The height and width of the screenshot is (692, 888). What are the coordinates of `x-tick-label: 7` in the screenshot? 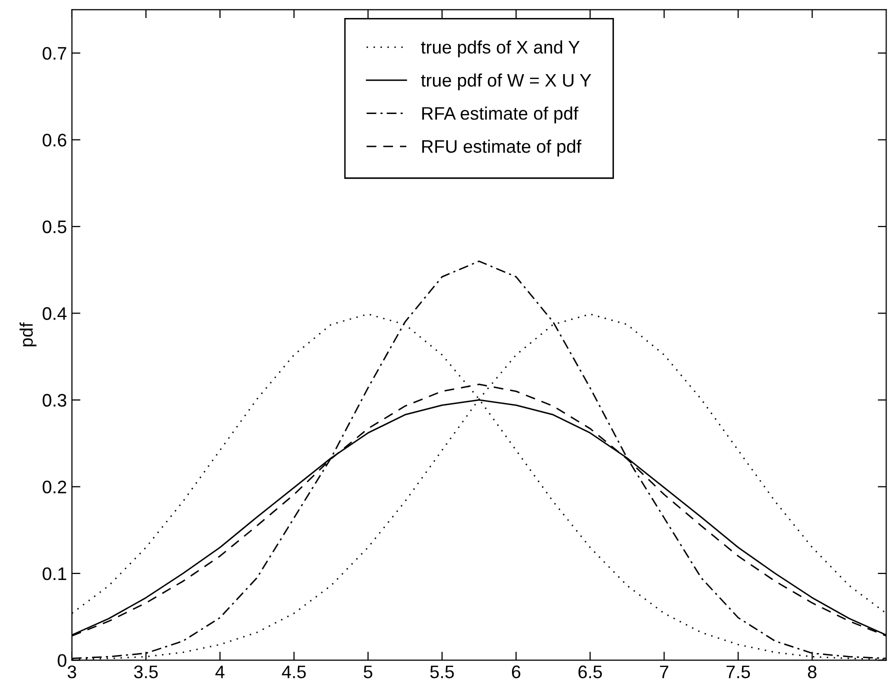 It's located at (664, 672).